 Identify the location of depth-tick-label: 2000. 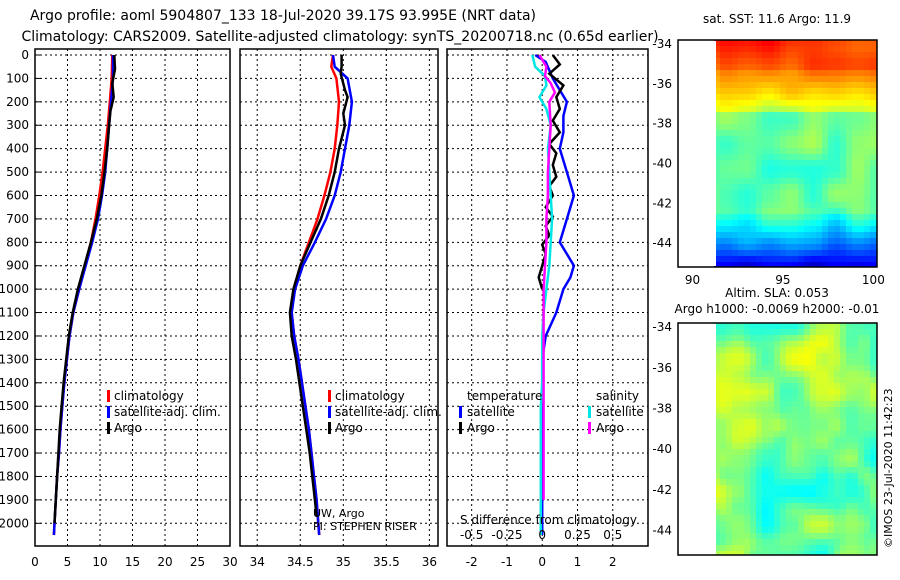
(14, 523).